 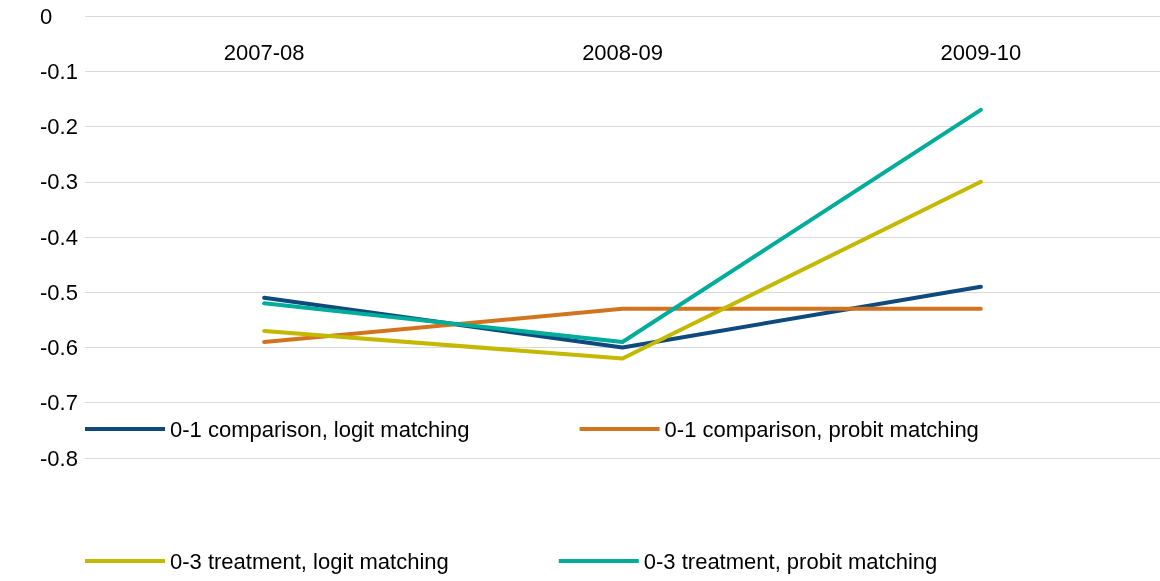 What do you see at coordinates (622, 52) in the screenshot?
I see `x-tick-label: 2008-09` at bounding box center [622, 52].